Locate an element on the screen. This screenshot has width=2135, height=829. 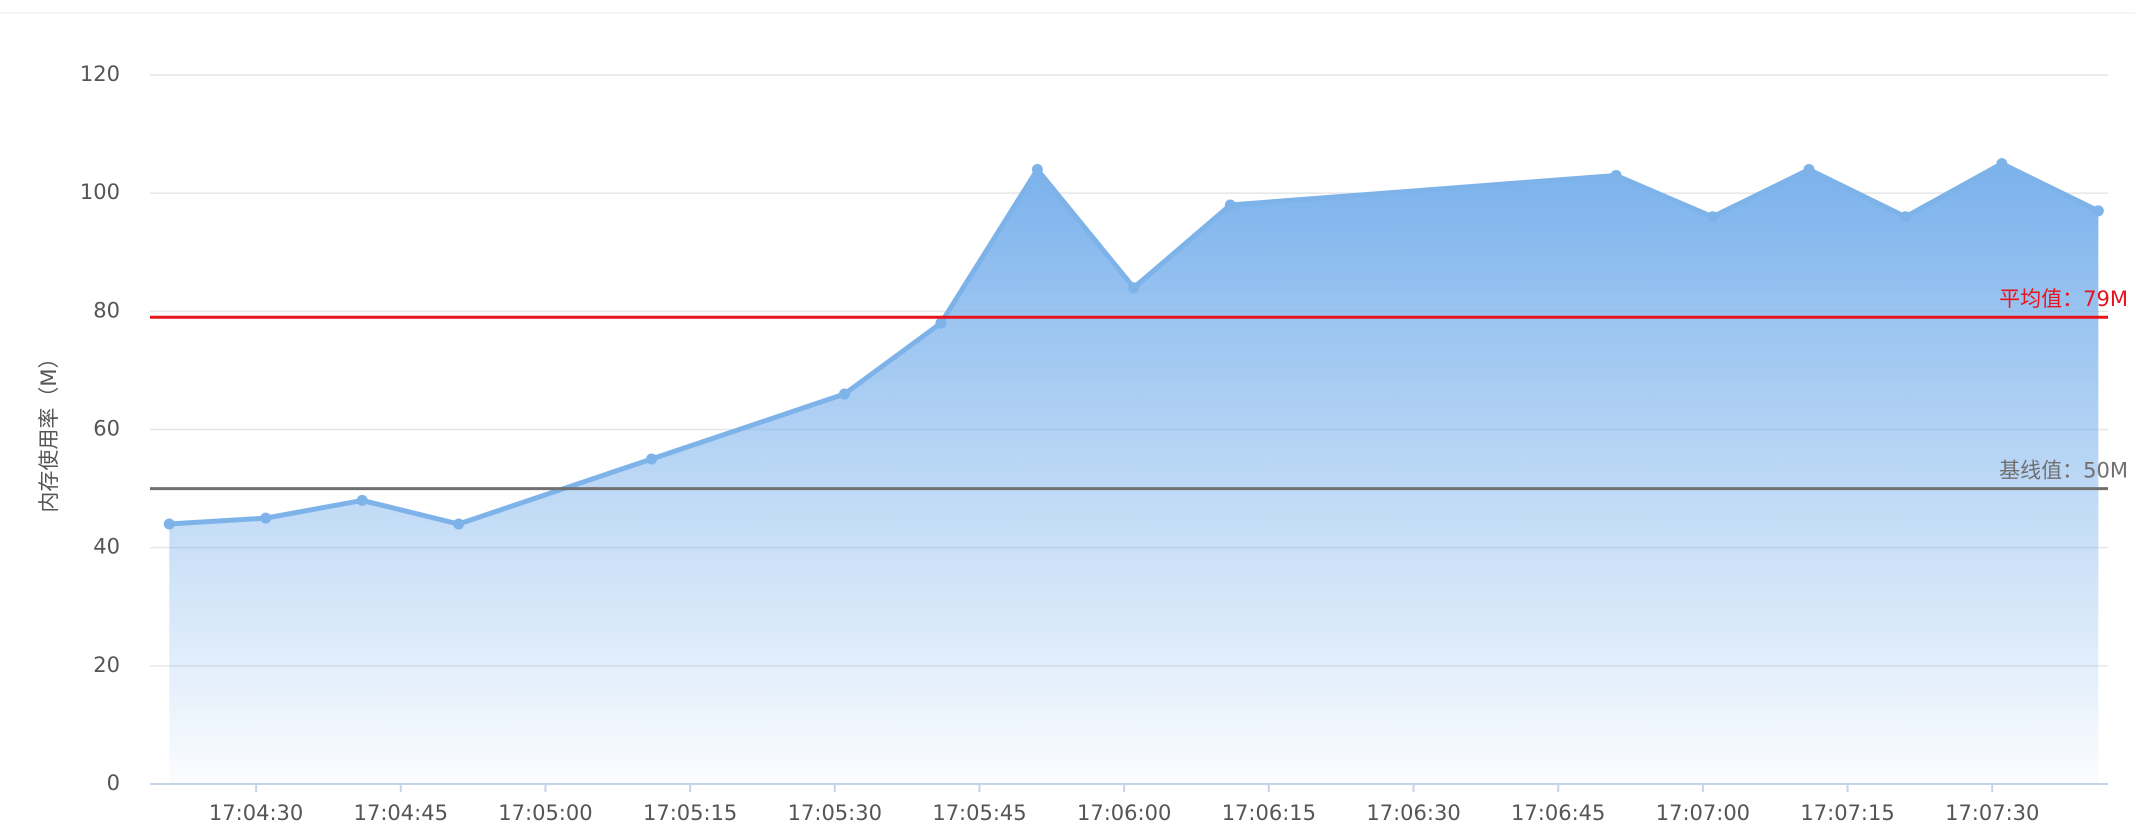
x-tick-label: 17:06:30 is located at coordinates (1413, 813).